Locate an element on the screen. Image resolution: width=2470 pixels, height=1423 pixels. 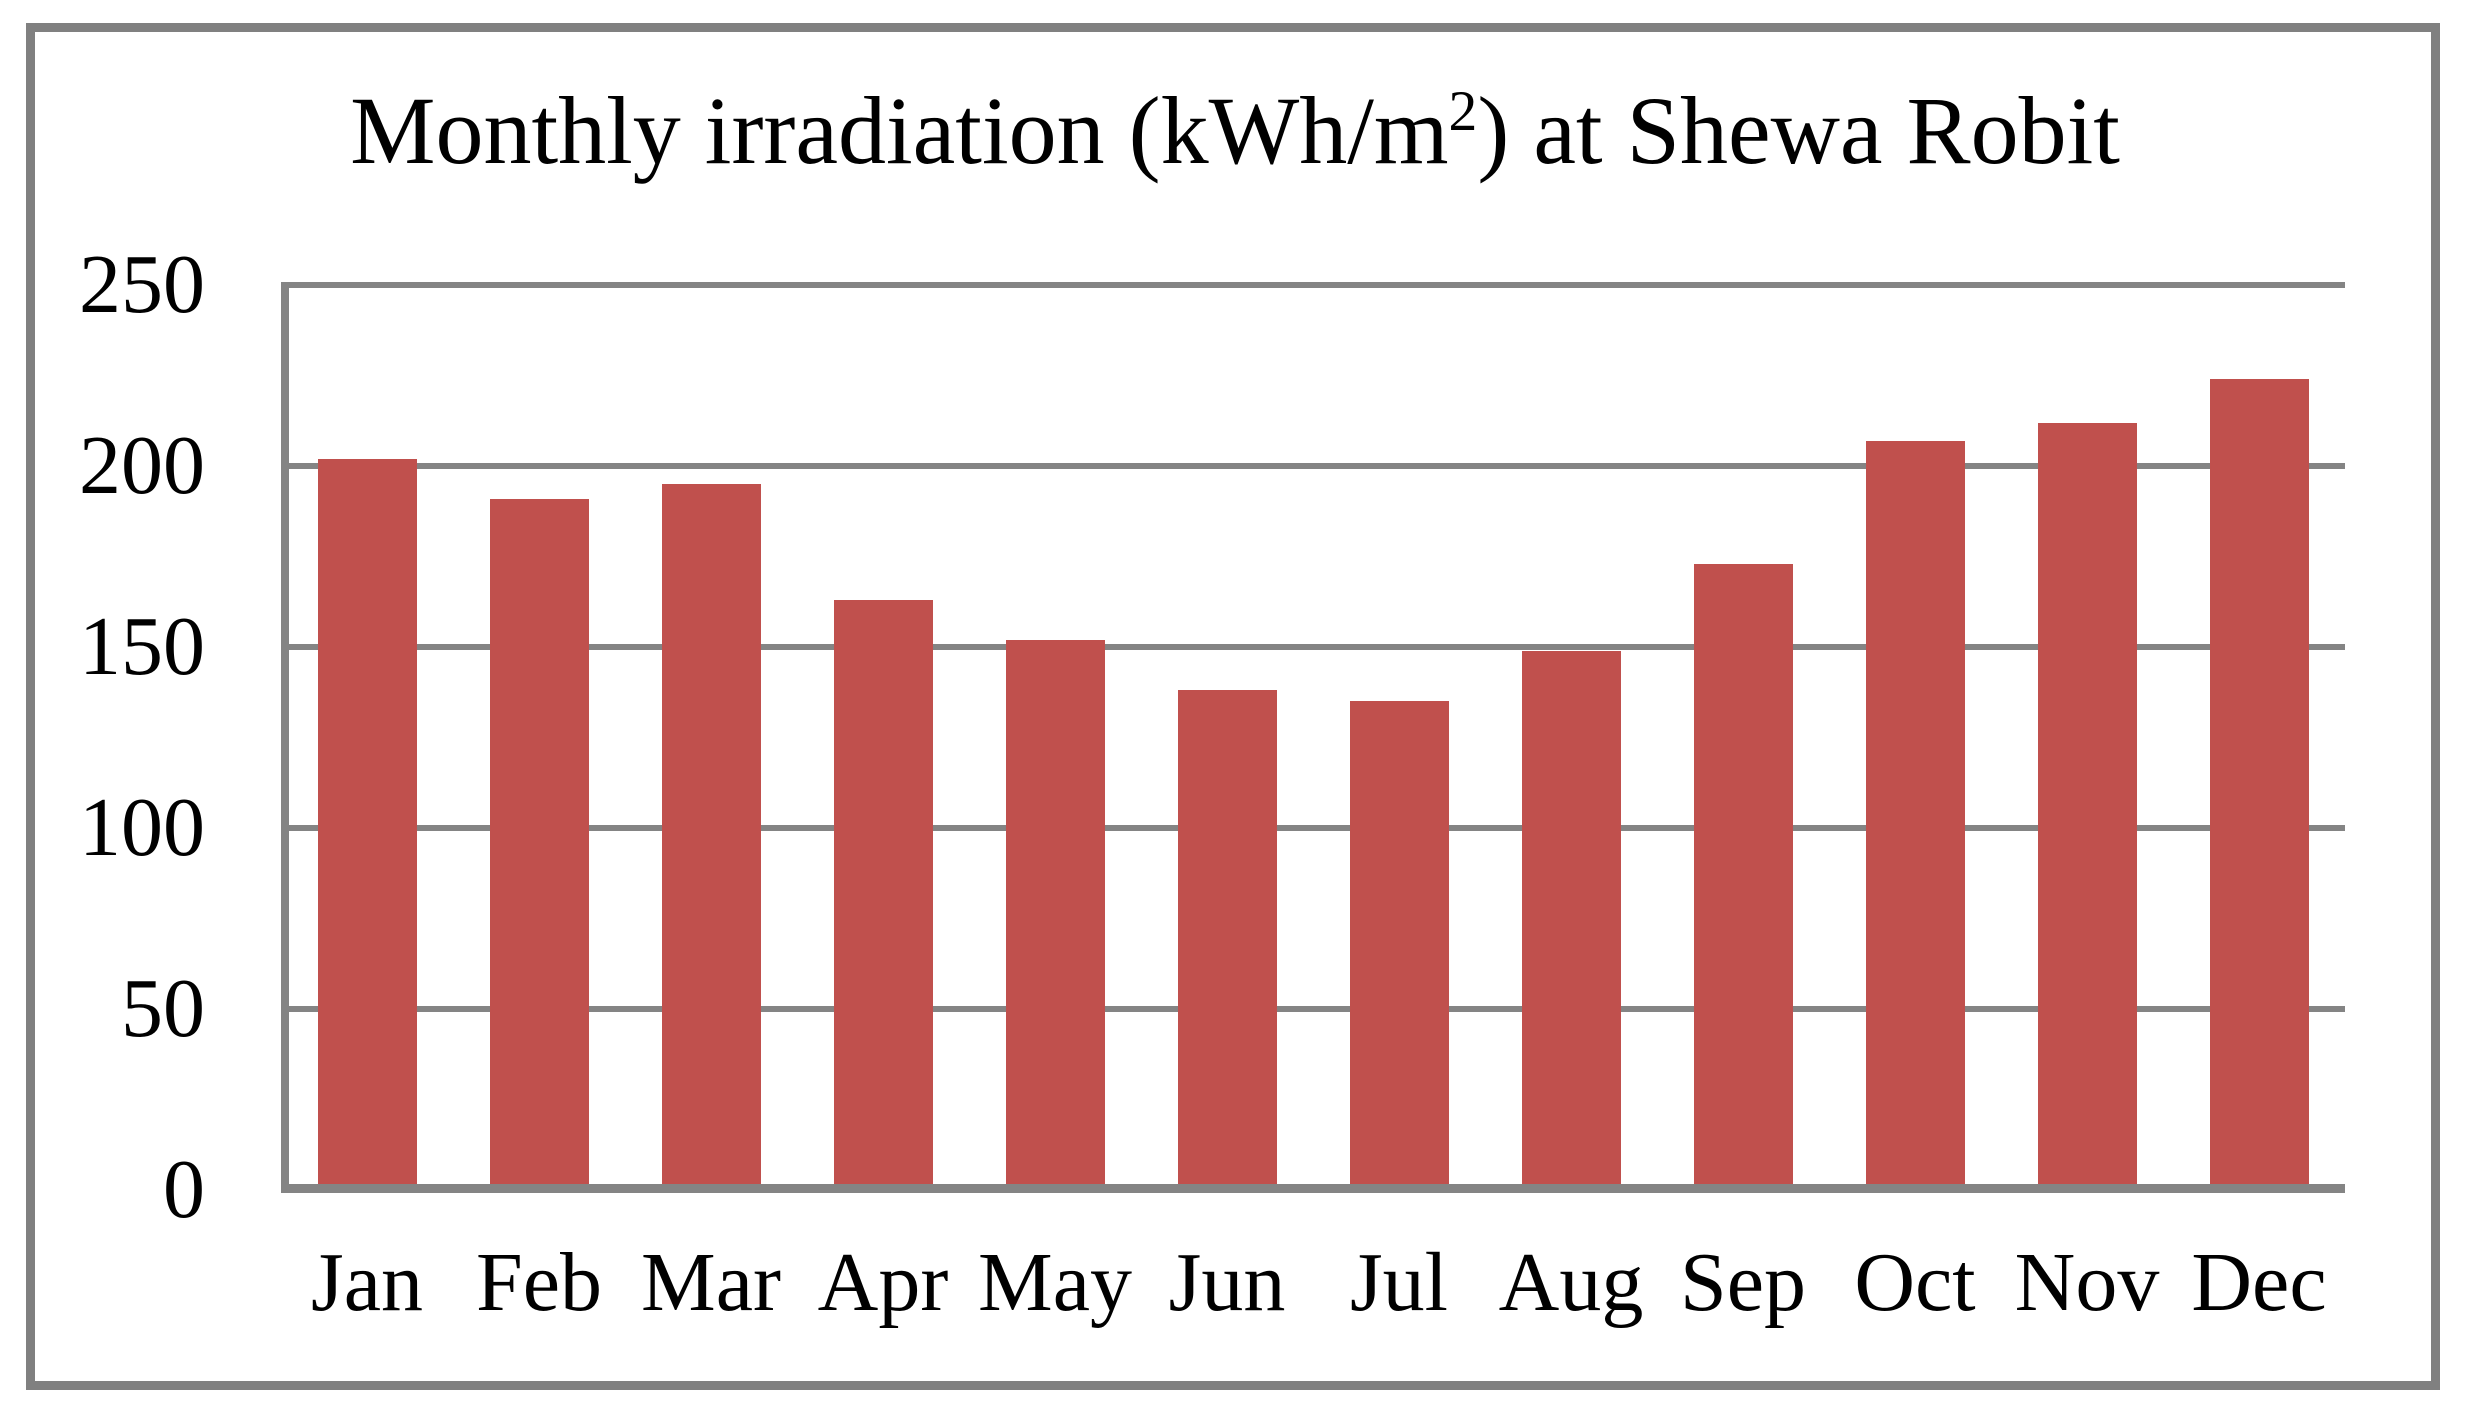
bar-slot-jul is located at coordinates (1399, 737).